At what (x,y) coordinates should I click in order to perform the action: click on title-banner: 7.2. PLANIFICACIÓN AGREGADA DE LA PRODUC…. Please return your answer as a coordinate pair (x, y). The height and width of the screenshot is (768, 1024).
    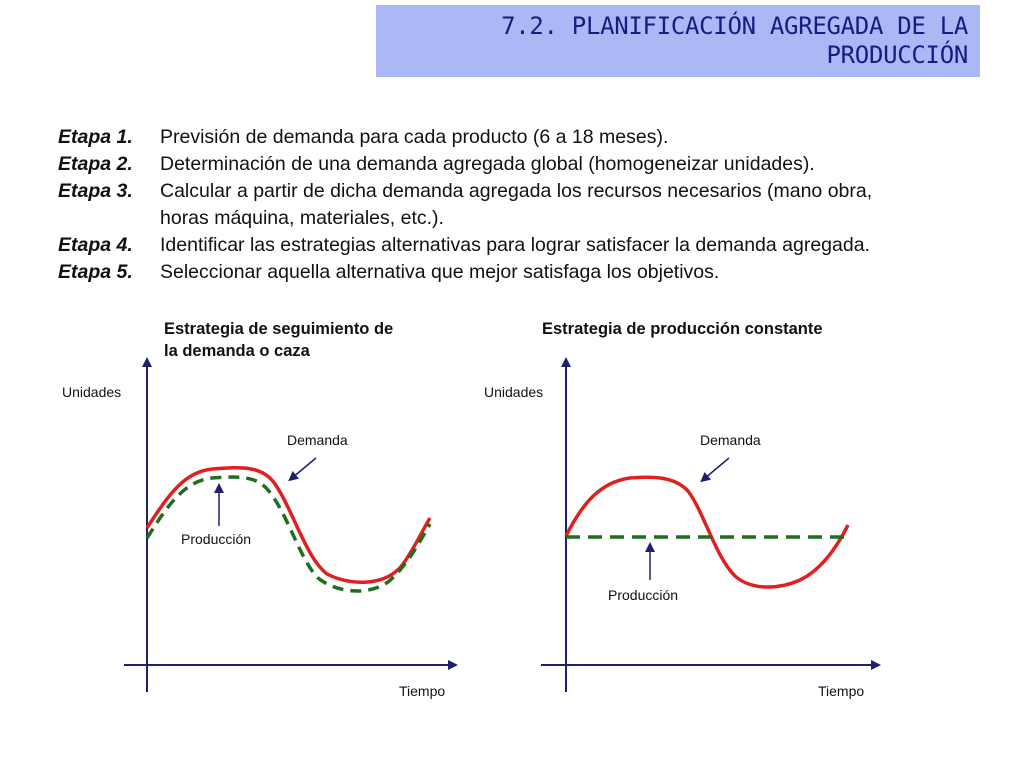
    Looking at the image, I should click on (678, 41).